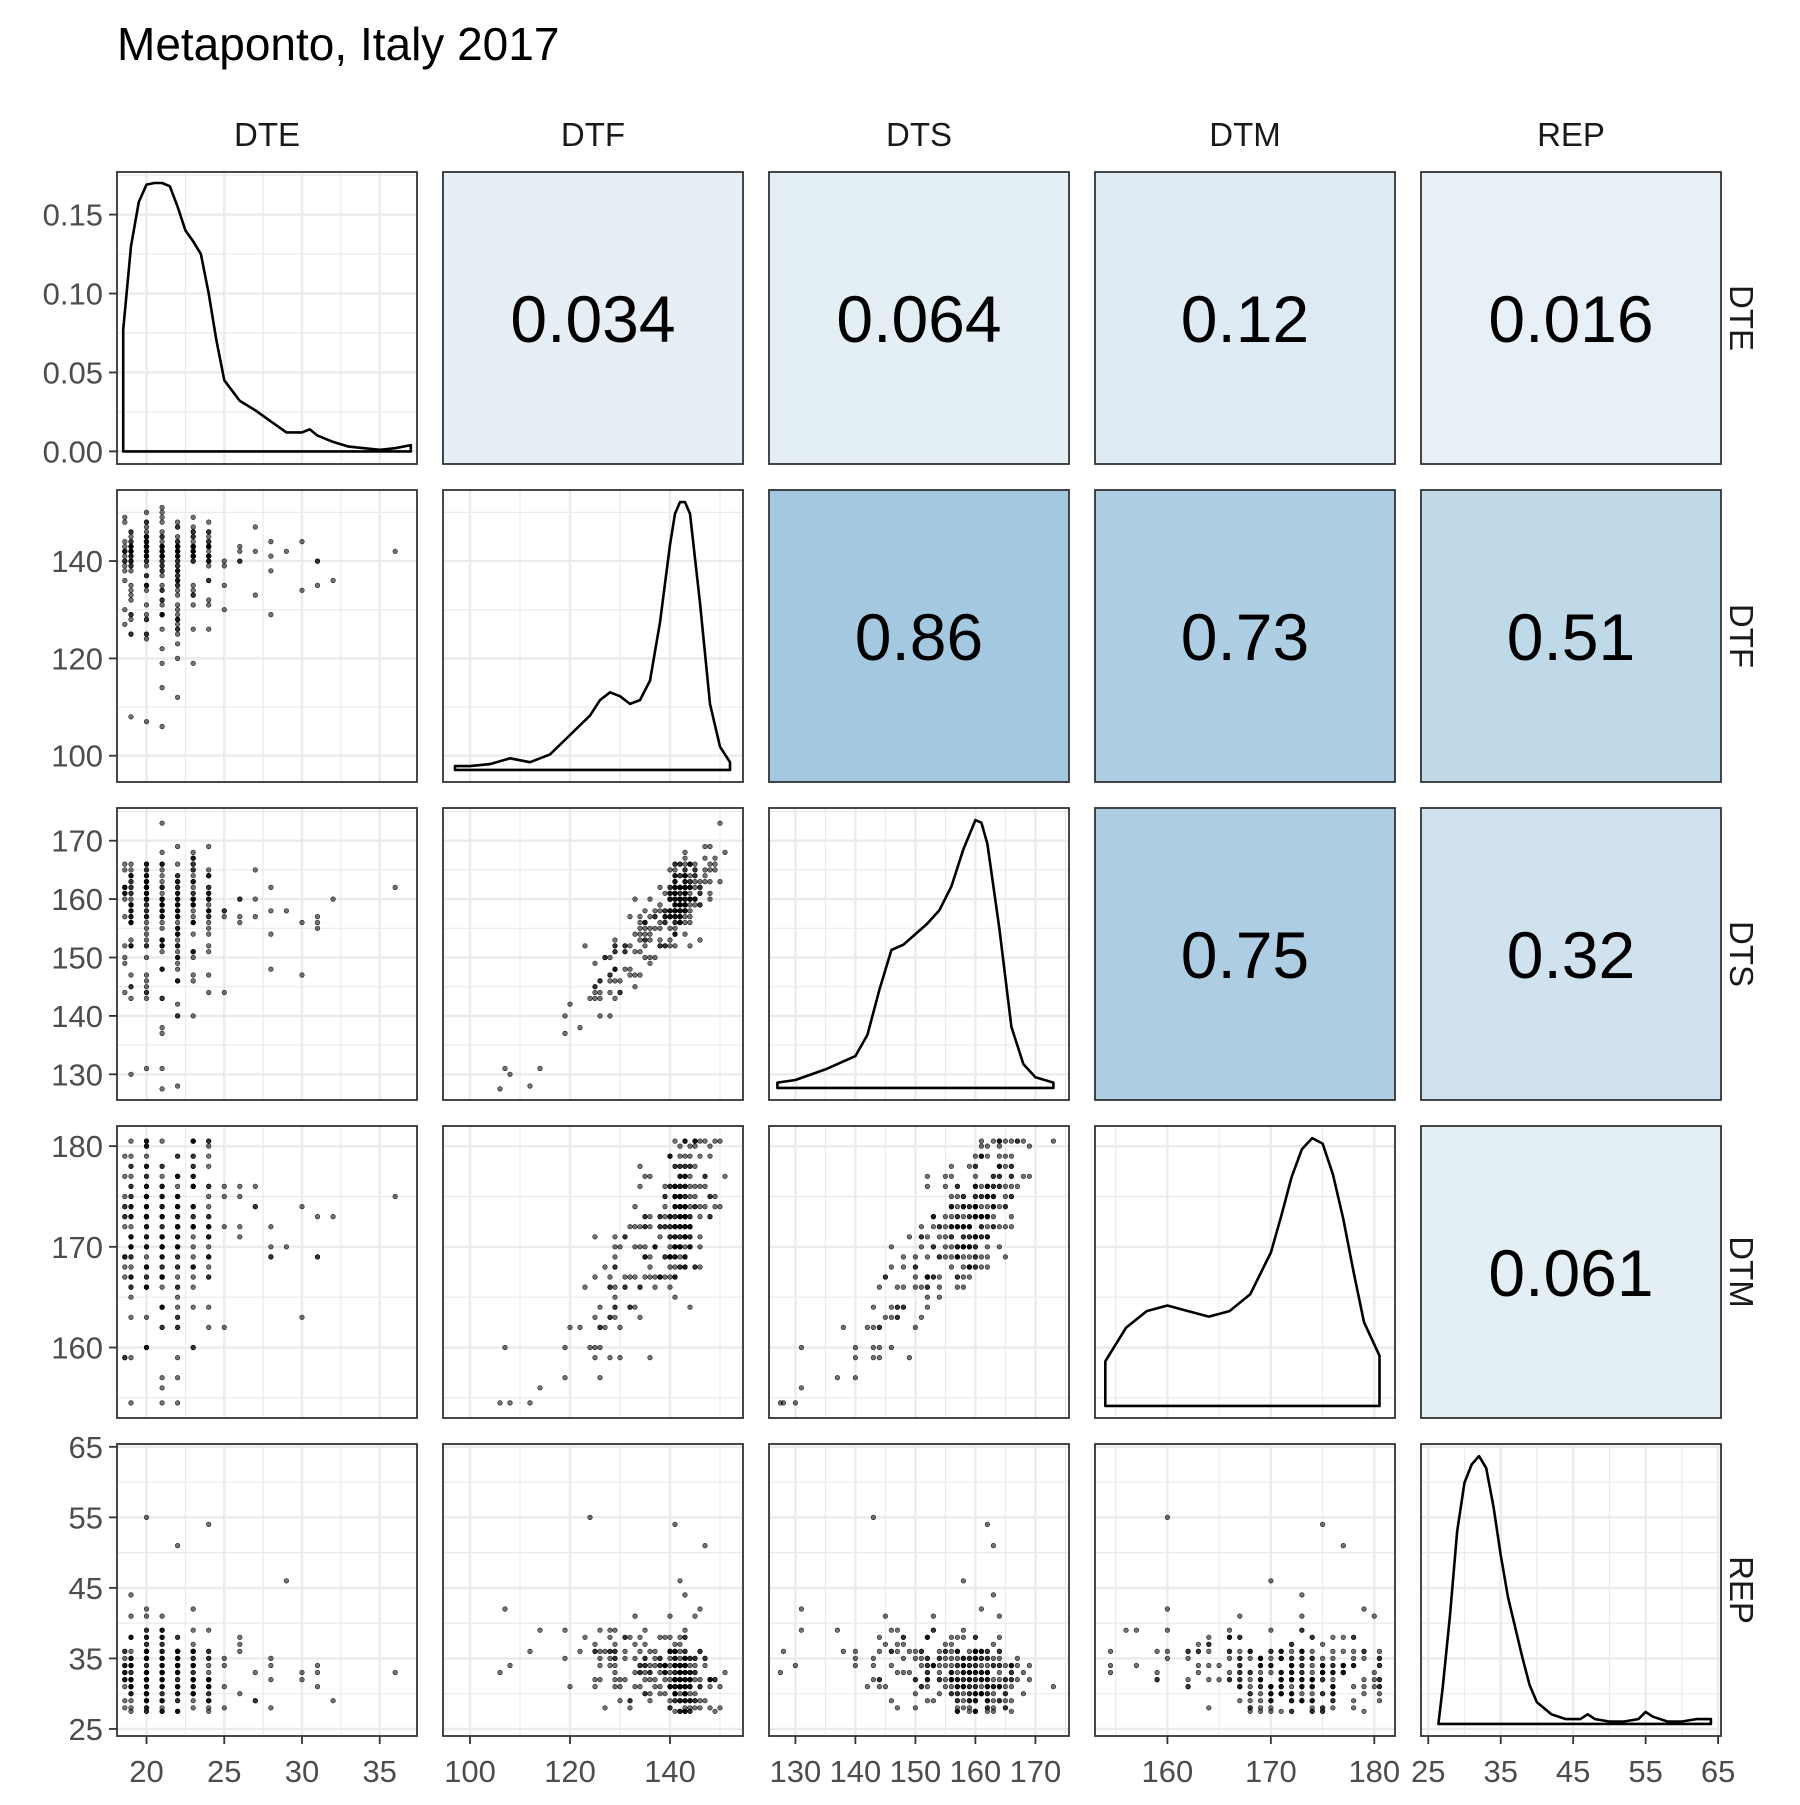 The image size is (1800, 1805). What do you see at coordinates (267, 1272) in the screenshot?
I see `panel-border` at bounding box center [267, 1272].